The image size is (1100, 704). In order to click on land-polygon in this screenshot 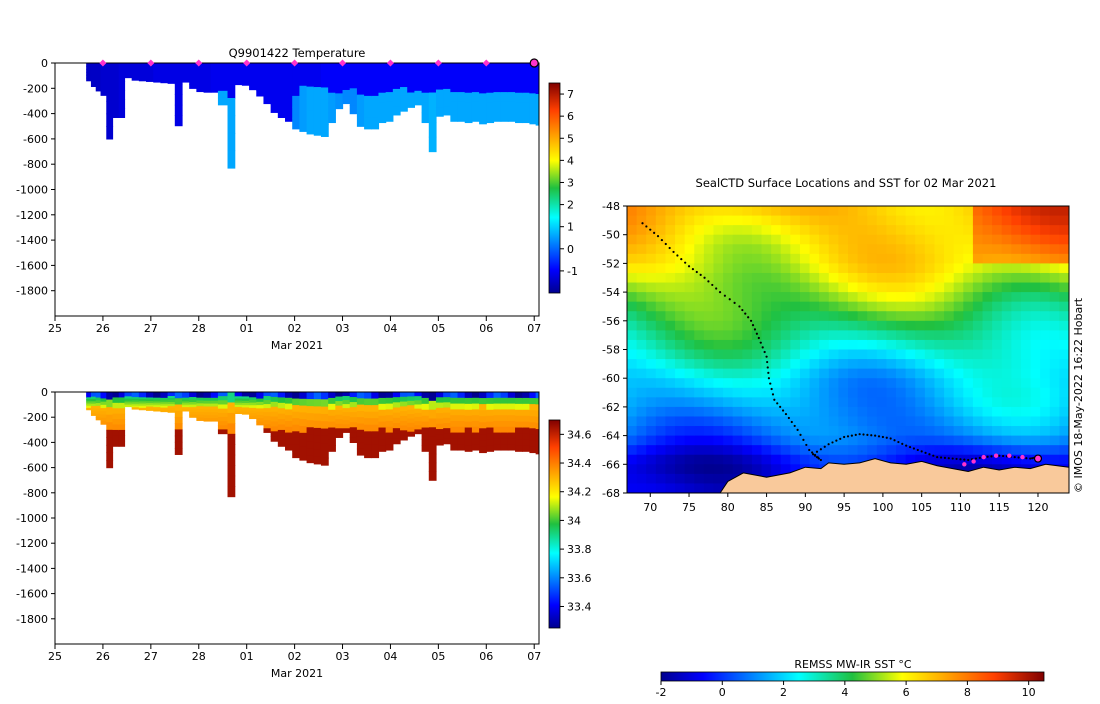, I will do `click(894, 475)`.